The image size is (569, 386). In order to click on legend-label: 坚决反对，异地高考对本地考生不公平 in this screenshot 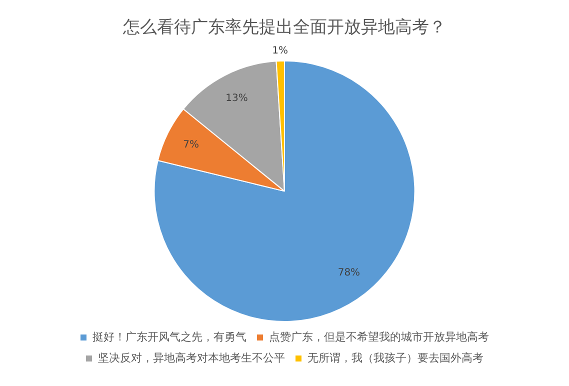, I will do `click(191, 357)`.